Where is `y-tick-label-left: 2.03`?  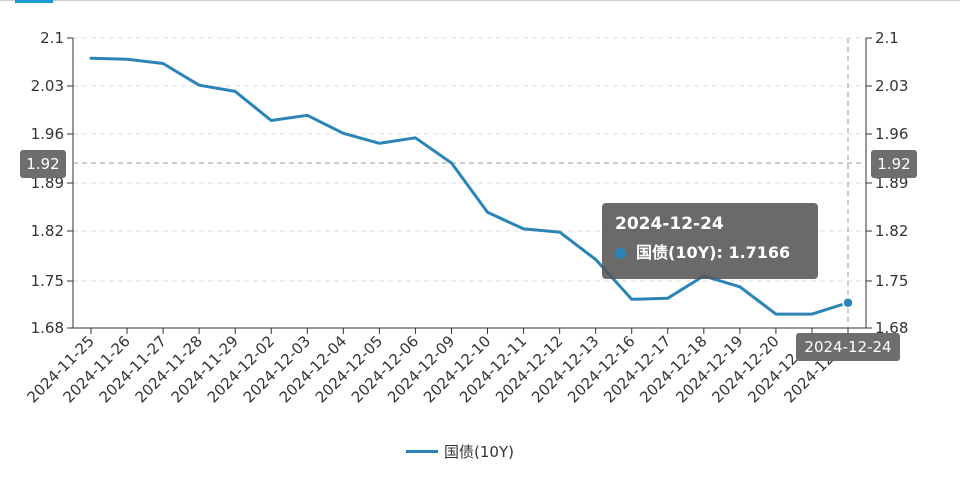 y-tick-label-left: 2.03 is located at coordinates (47, 86).